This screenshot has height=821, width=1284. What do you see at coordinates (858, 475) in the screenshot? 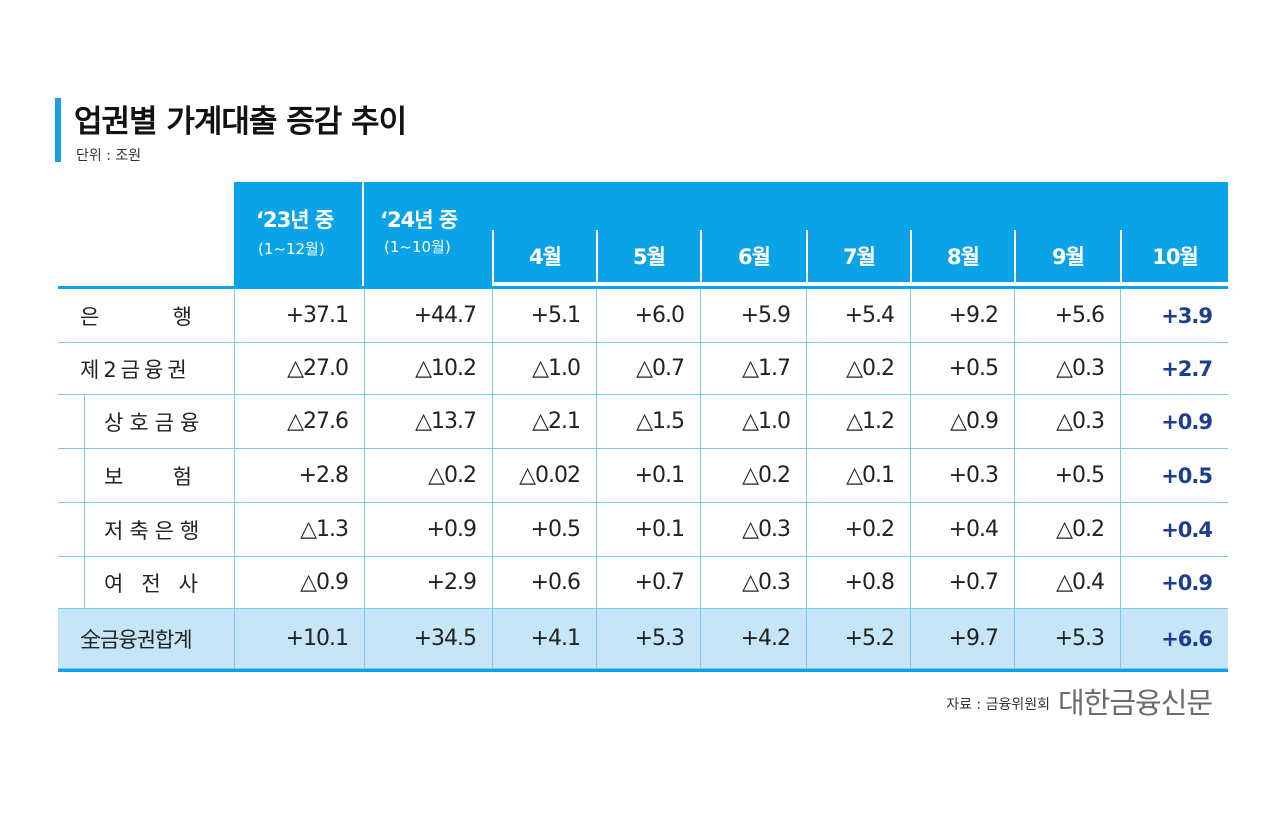
I see `table-cell: △0.1` at bounding box center [858, 475].